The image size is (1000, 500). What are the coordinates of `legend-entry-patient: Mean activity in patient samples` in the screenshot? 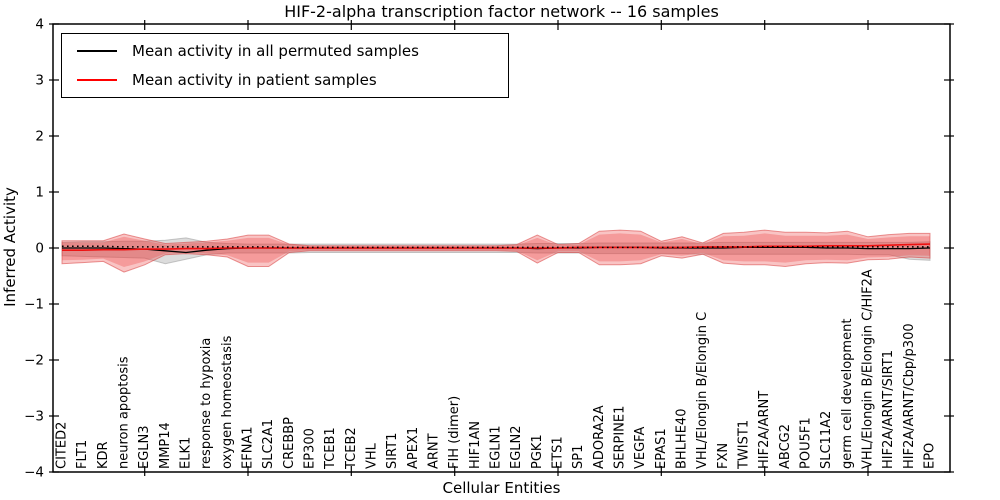 It's located at (285, 80).